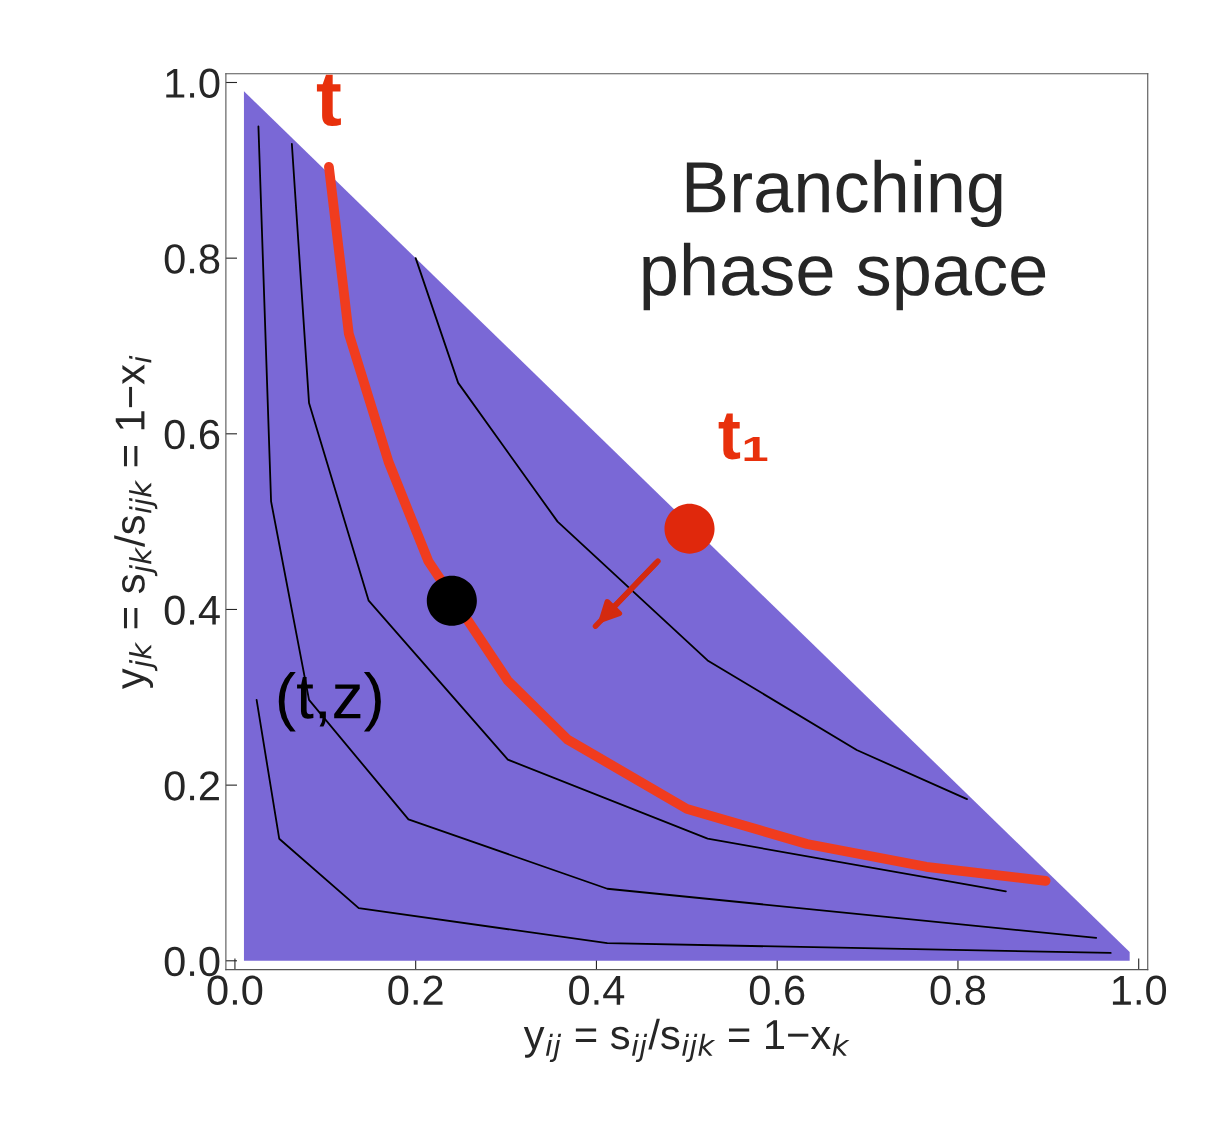 This screenshot has width=1221, height=1134. Describe the element at coordinates (743, 437) in the screenshot. I see `annotation: t₁` at that location.